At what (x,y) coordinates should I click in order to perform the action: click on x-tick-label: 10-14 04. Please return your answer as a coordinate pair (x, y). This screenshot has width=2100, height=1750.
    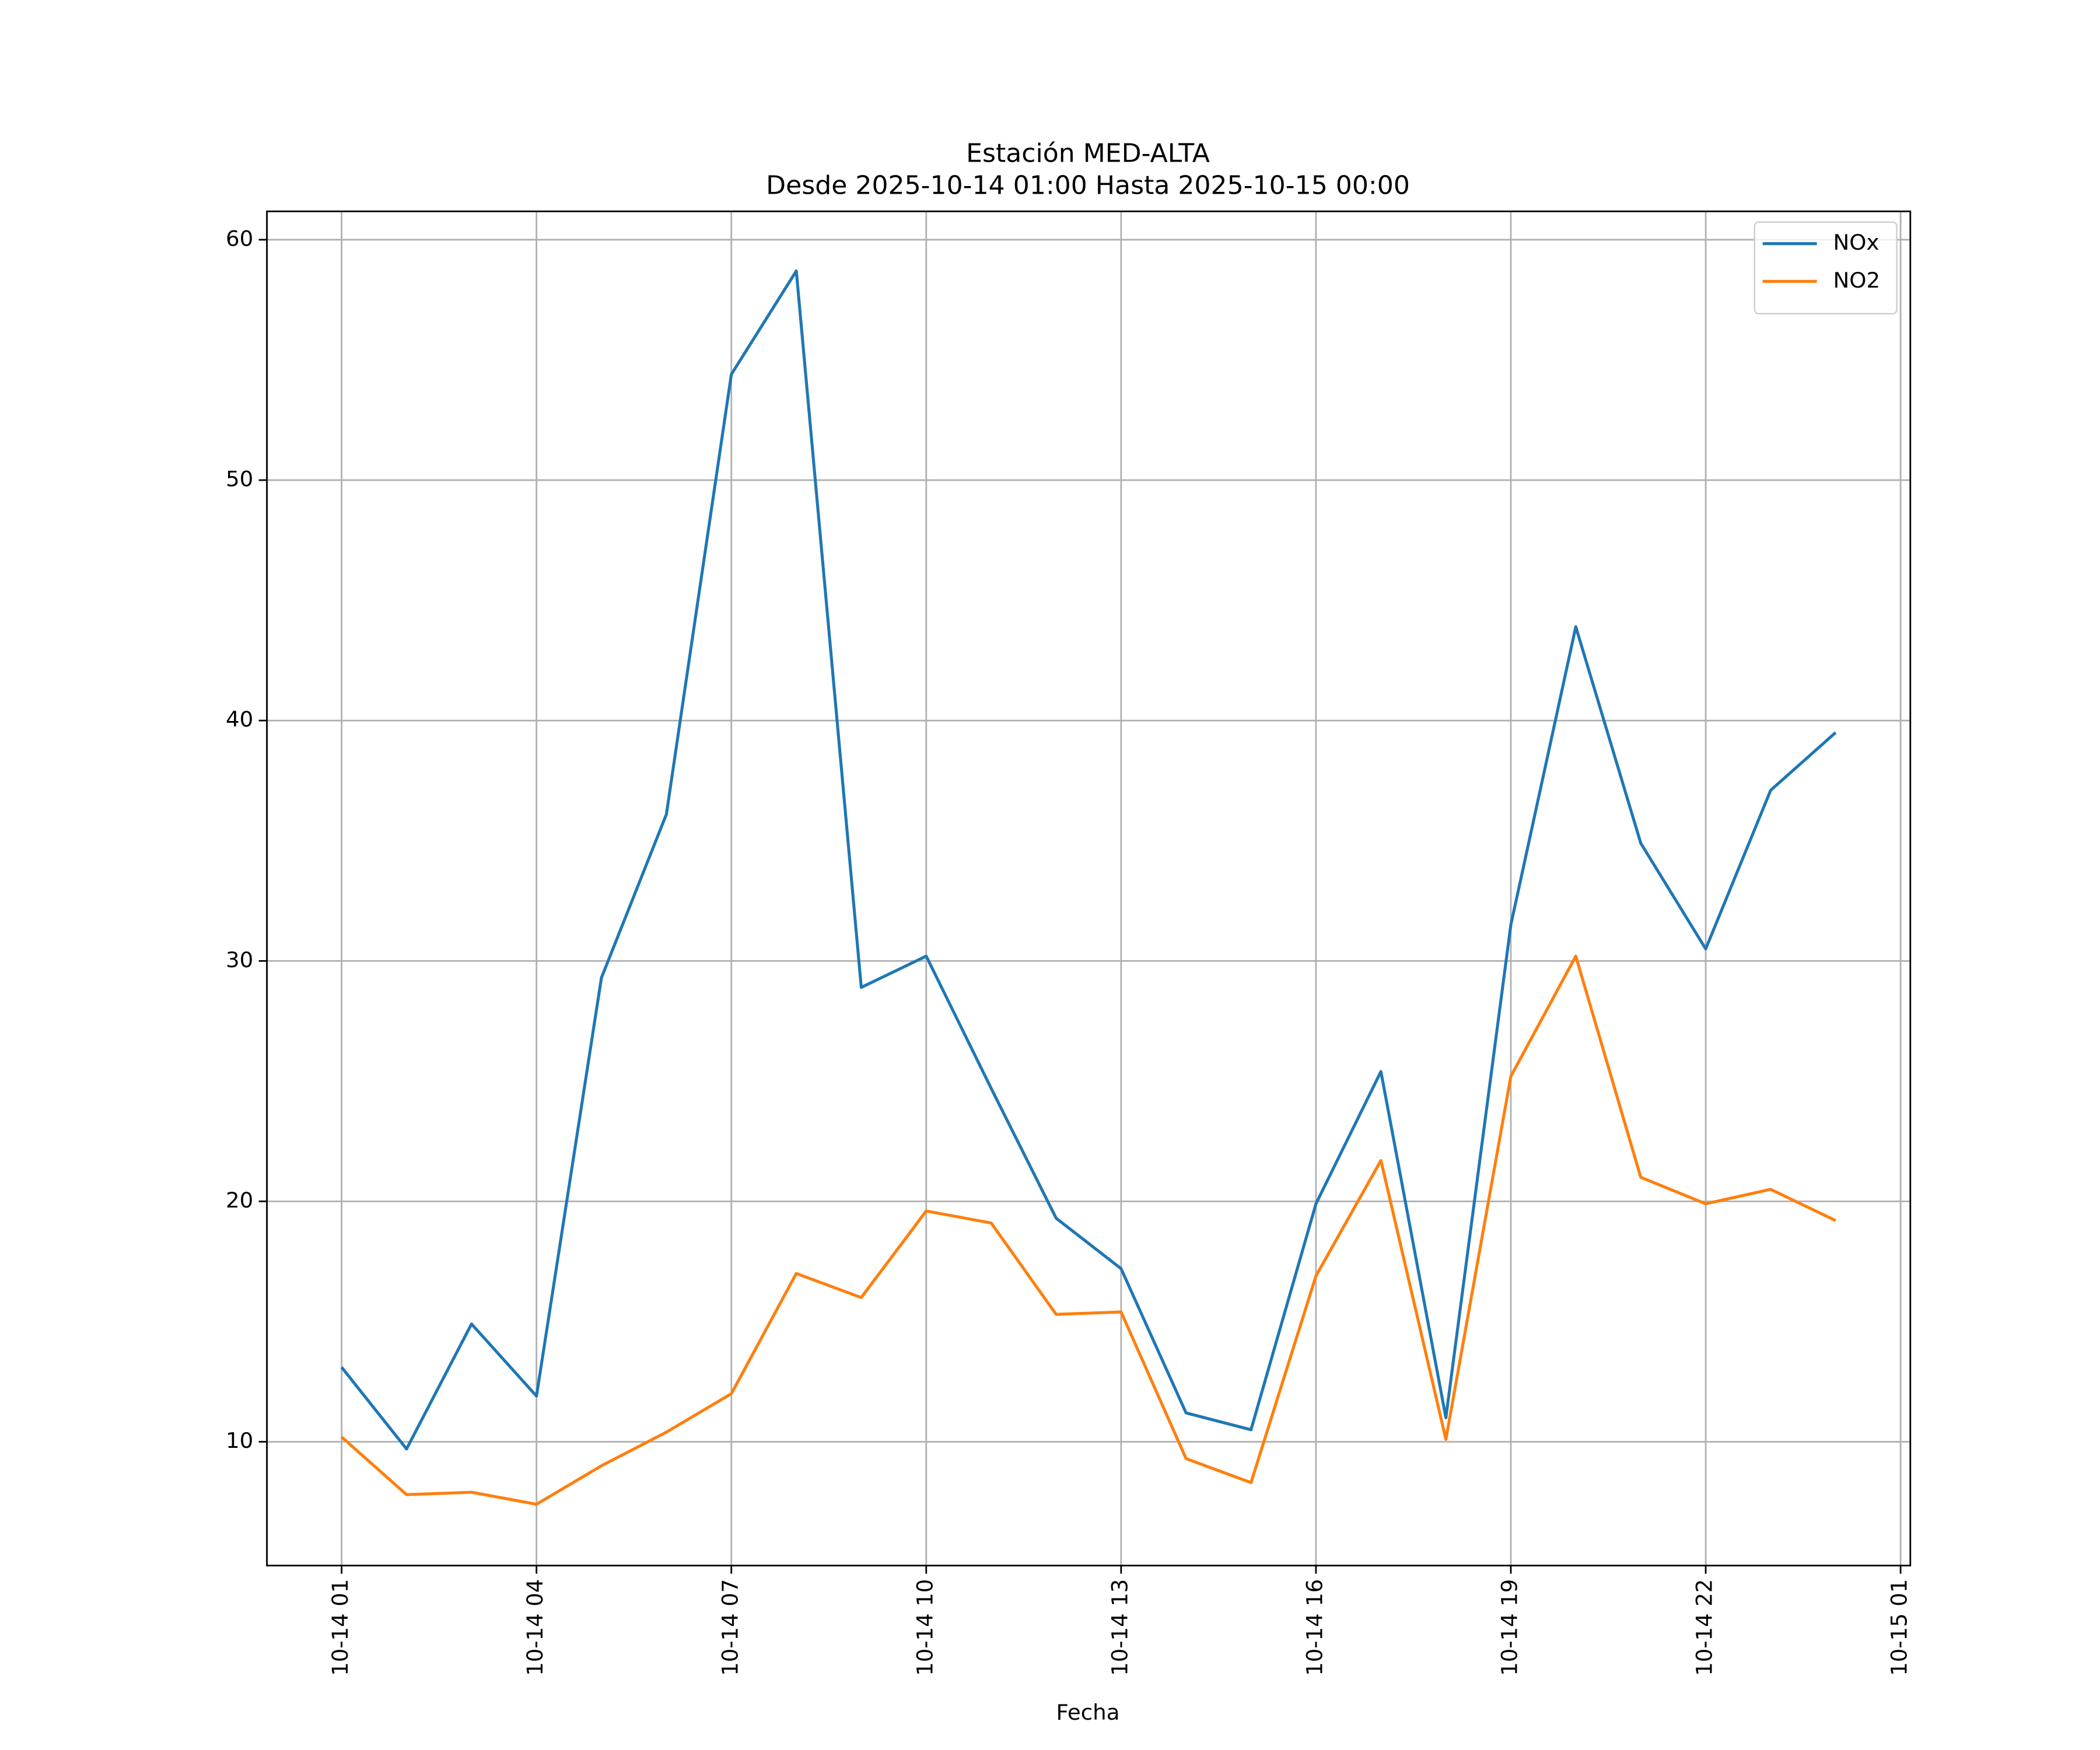
    Looking at the image, I should click on (535, 1627).